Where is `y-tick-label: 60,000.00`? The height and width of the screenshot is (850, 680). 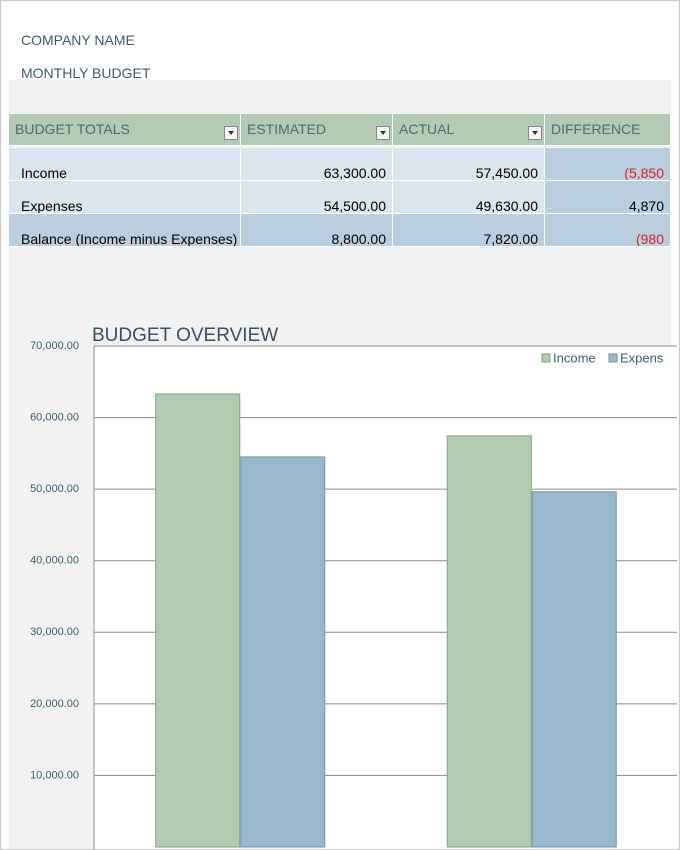
y-tick-label: 60,000.00 is located at coordinates (54, 417).